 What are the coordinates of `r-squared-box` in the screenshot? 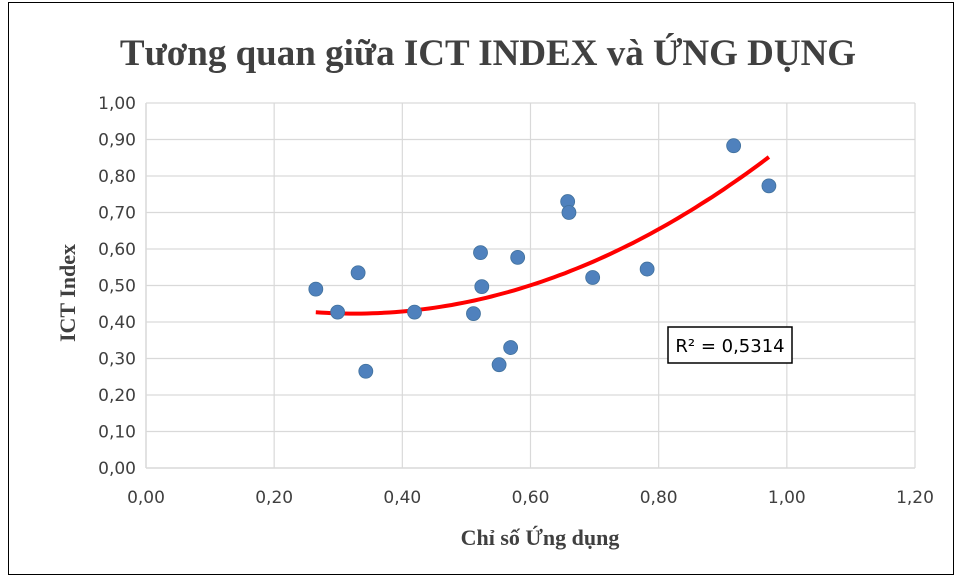 It's located at (730, 345).